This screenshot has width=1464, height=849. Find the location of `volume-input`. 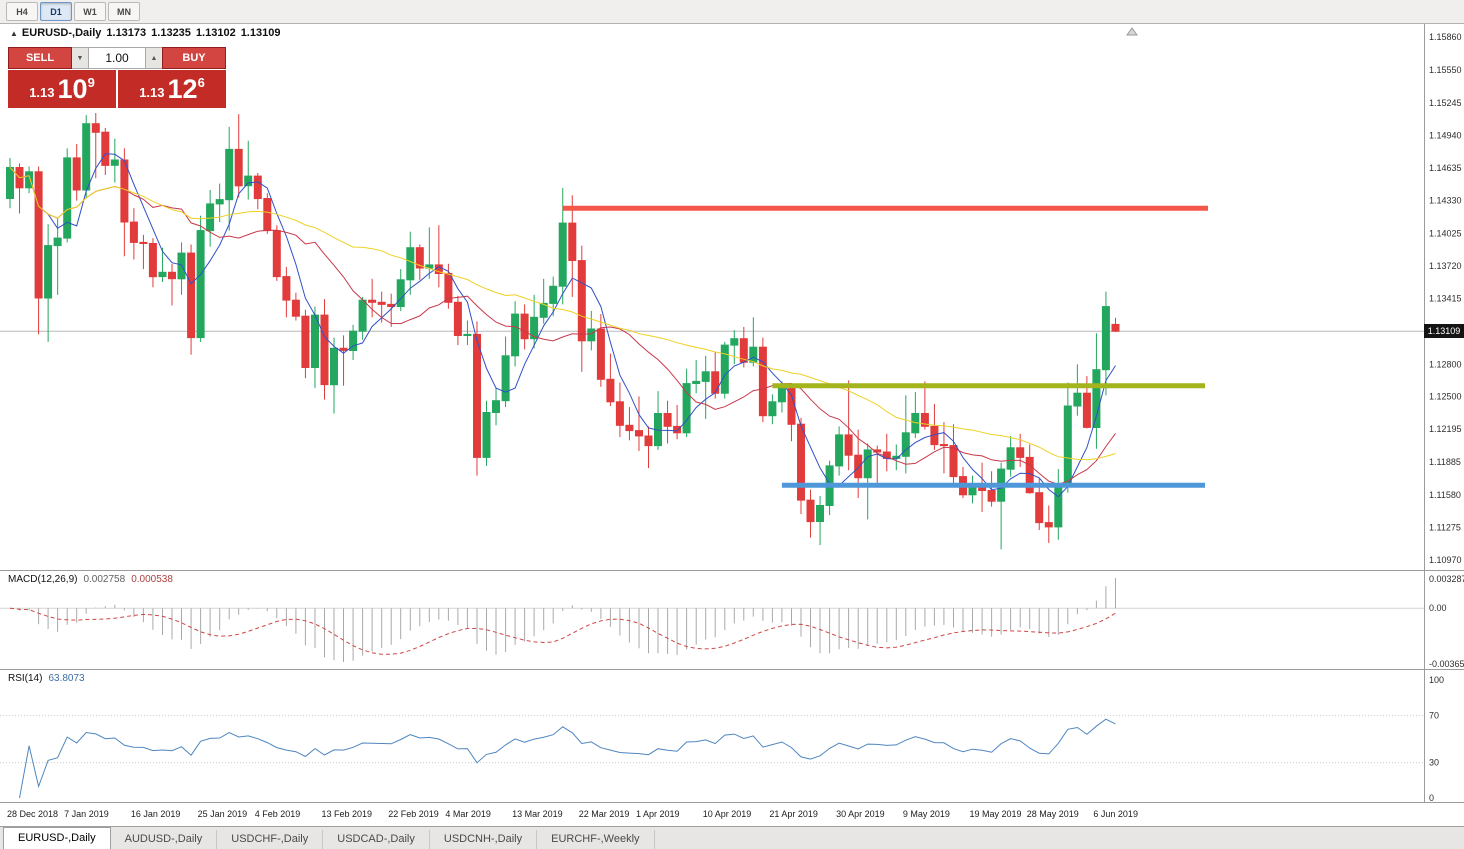

volume-input is located at coordinates (117, 58).